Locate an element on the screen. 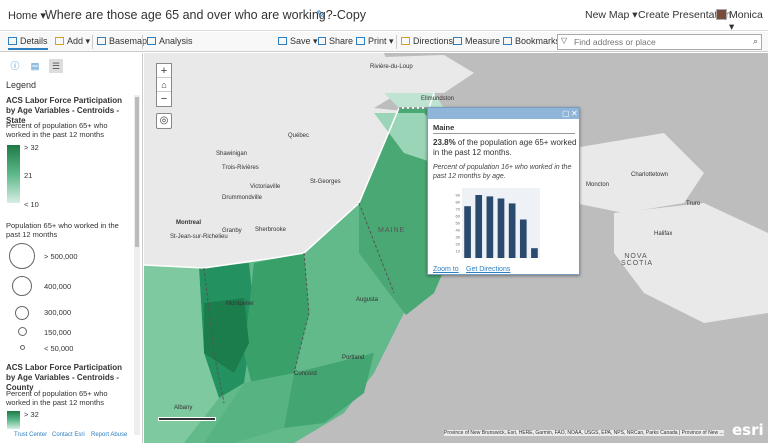  map-label: Sherbrooke is located at coordinates (271, 230).